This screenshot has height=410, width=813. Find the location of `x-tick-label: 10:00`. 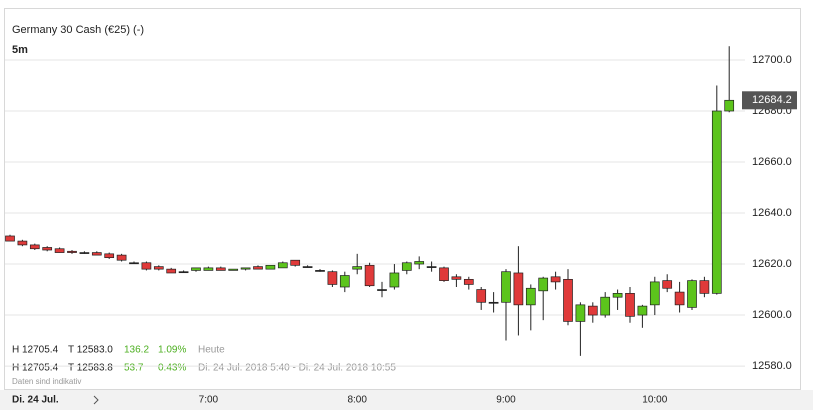

x-tick-label: 10:00 is located at coordinates (654, 400).